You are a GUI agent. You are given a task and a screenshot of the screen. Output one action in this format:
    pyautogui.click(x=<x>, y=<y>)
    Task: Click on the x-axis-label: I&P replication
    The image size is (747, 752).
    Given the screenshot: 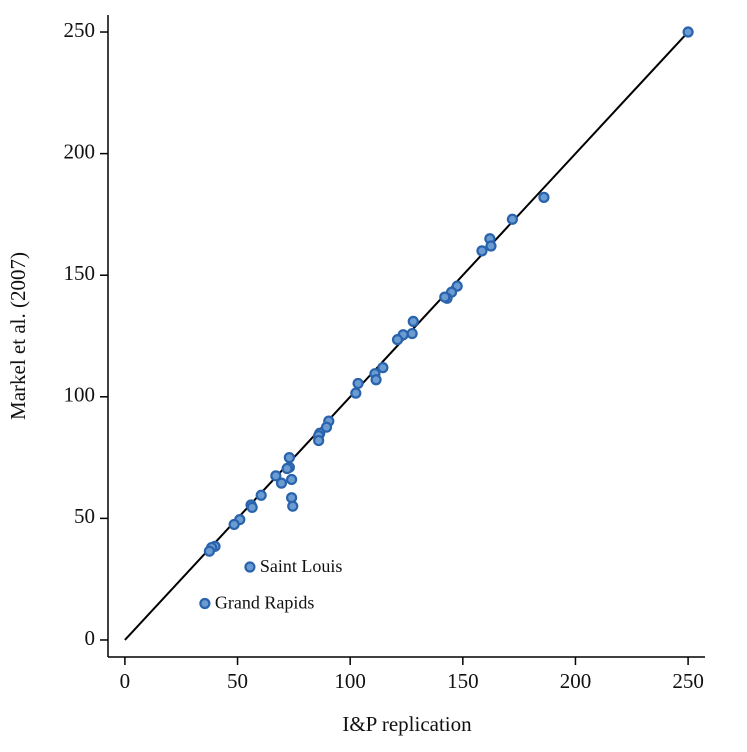 What is the action you would take?
    pyautogui.click(x=407, y=724)
    